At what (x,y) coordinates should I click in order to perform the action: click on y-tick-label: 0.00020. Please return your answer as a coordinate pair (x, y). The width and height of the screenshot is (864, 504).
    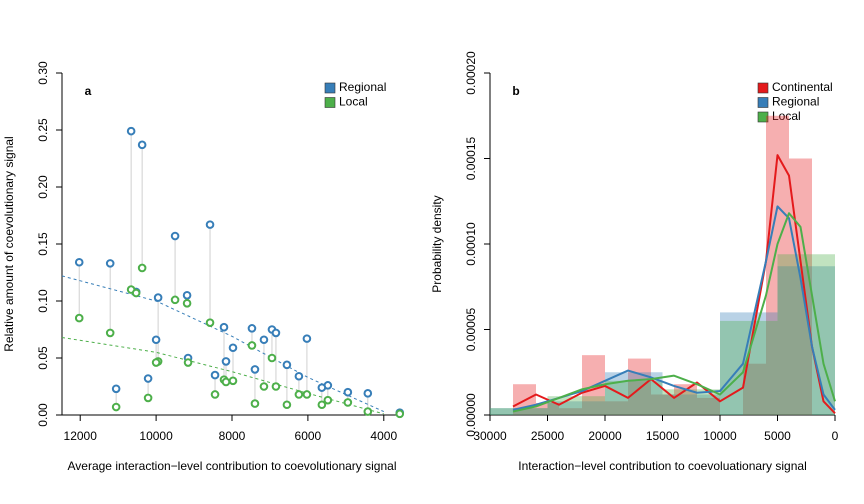
    Looking at the image, I should click on (471, 73).